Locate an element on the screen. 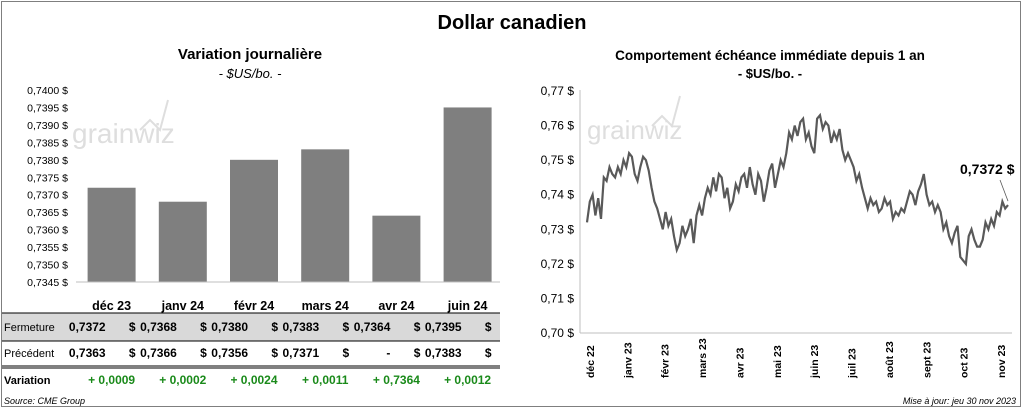 This screenshot has height=410, width=1024. precedent-value: 0,7366 is located at coordinates (158, 353).